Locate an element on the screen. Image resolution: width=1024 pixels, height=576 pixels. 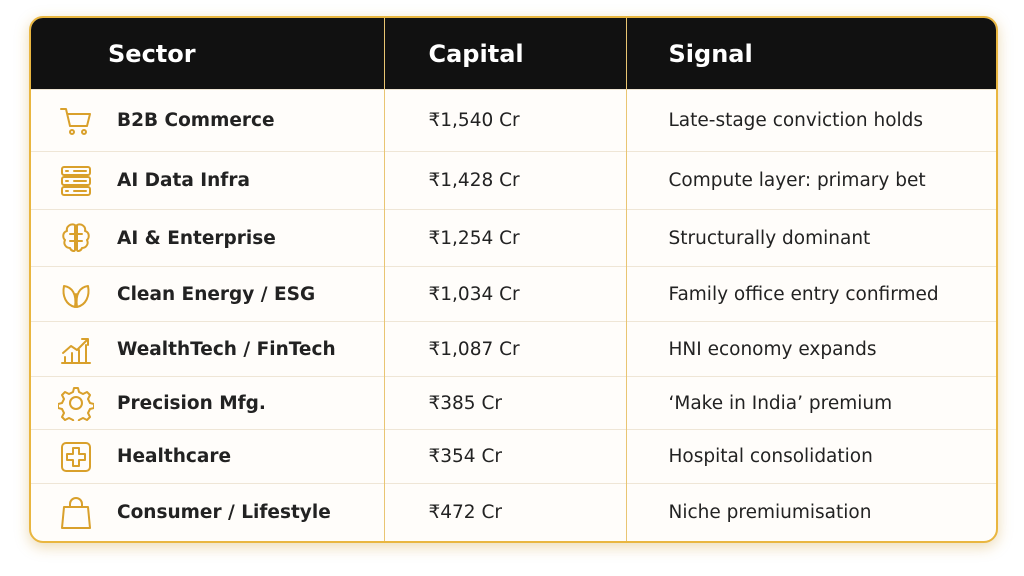
cell-content: Structurally dominant is located at coordinates (812, 238).